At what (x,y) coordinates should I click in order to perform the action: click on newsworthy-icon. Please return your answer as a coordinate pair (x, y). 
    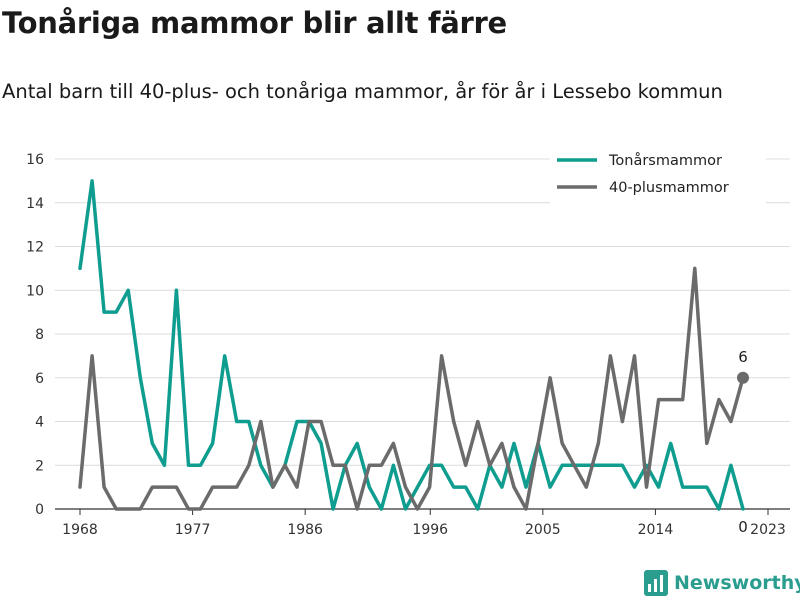
    Looking at the image, I should click on (656, 583).